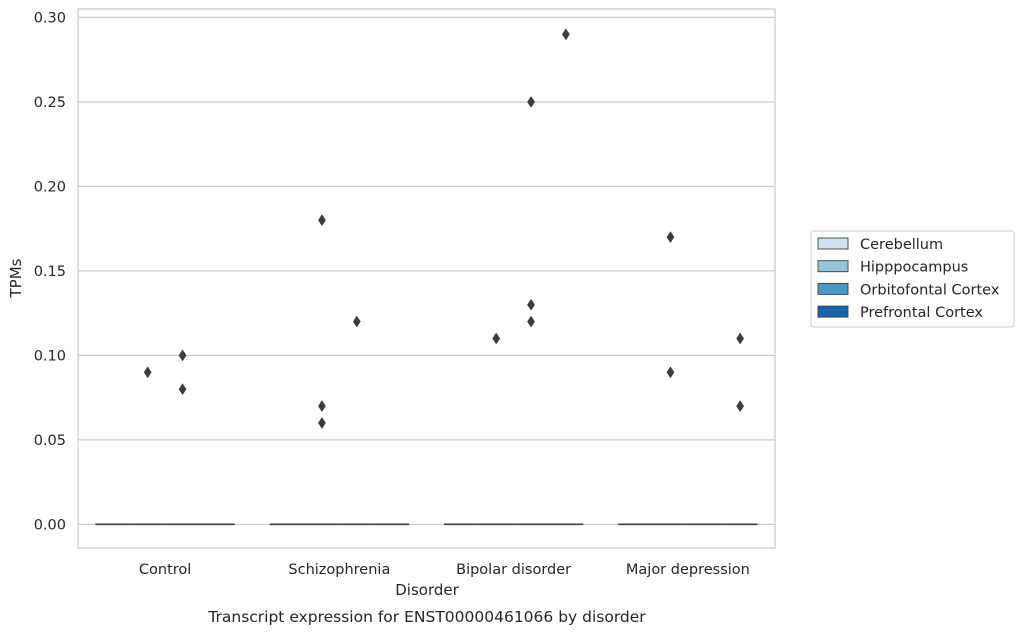 The height and width of the screenshot is (634, 1023). I want to click on x-axis-label: Disorder, so click(427, 590).